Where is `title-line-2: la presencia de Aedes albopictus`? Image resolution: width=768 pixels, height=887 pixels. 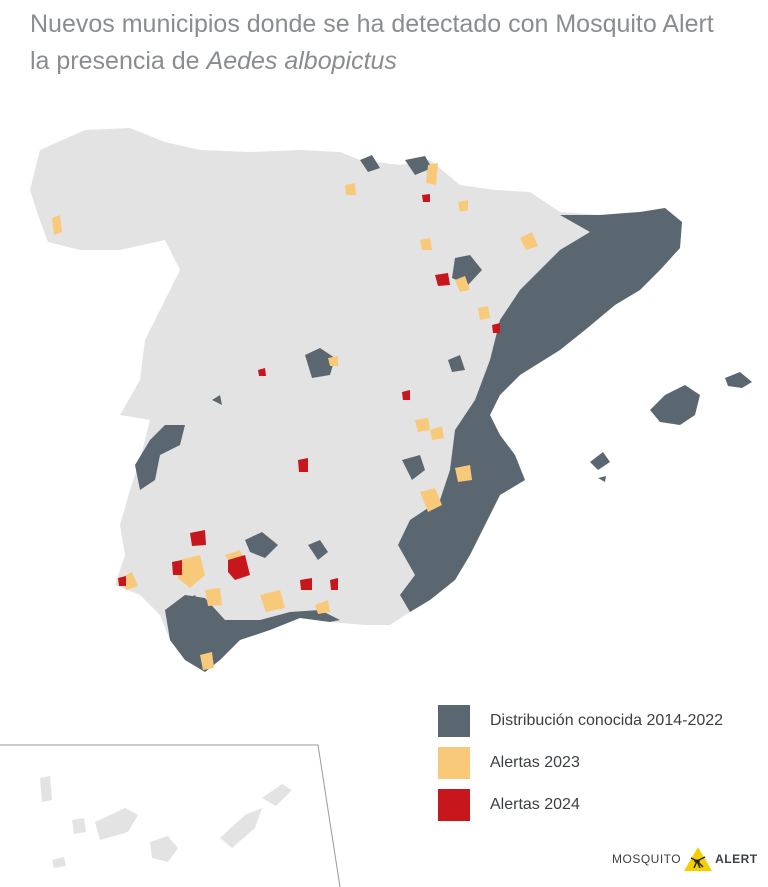 title-line-2: la presencia de Aedes albopictus is located at coordinates (213, 61).